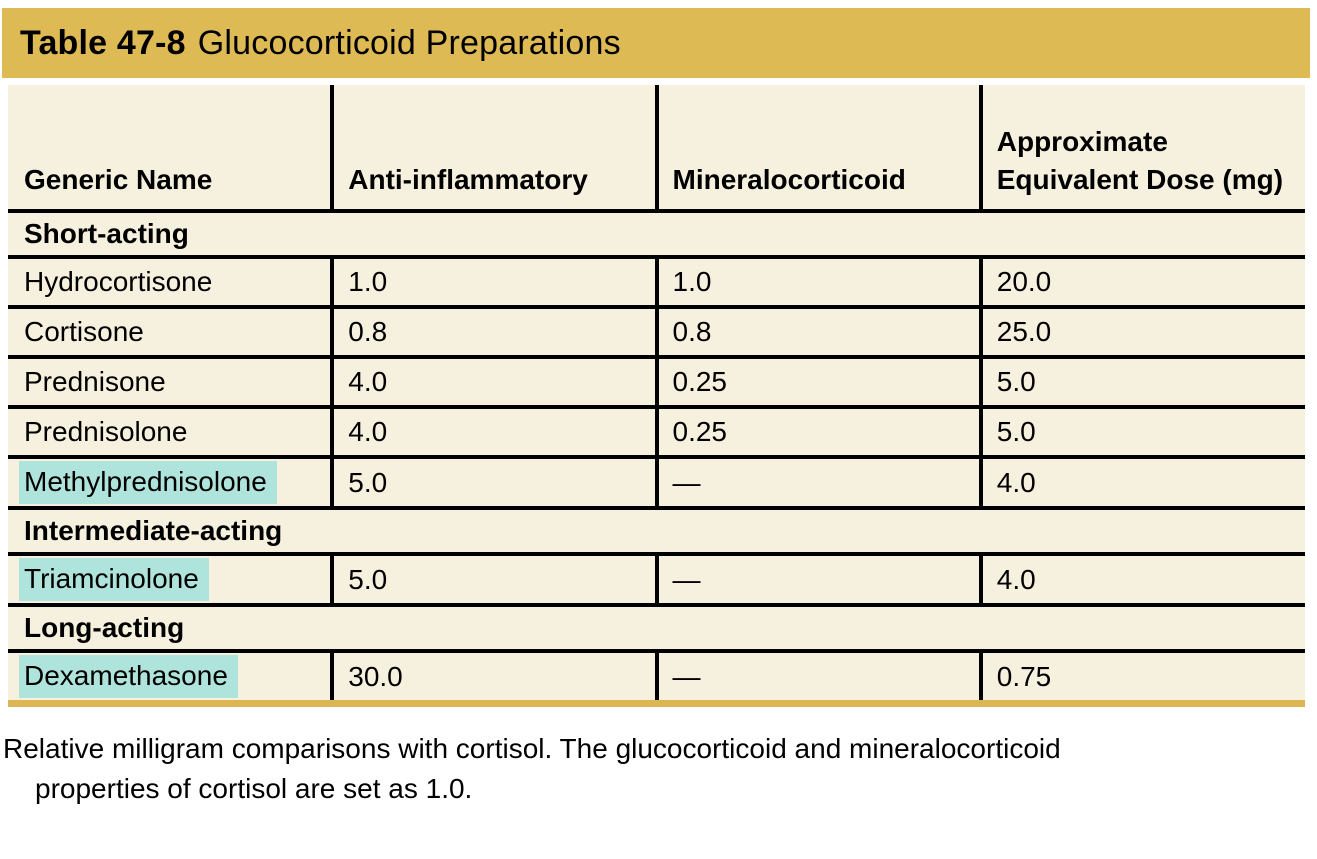 Image resolution: width=1317 pixels, height=859 pixels. What do you see at coordinates (817, 281) in the screenshot?
I see `cell-mineralocorticoid: 1.0` at bounding box center [817, 281].